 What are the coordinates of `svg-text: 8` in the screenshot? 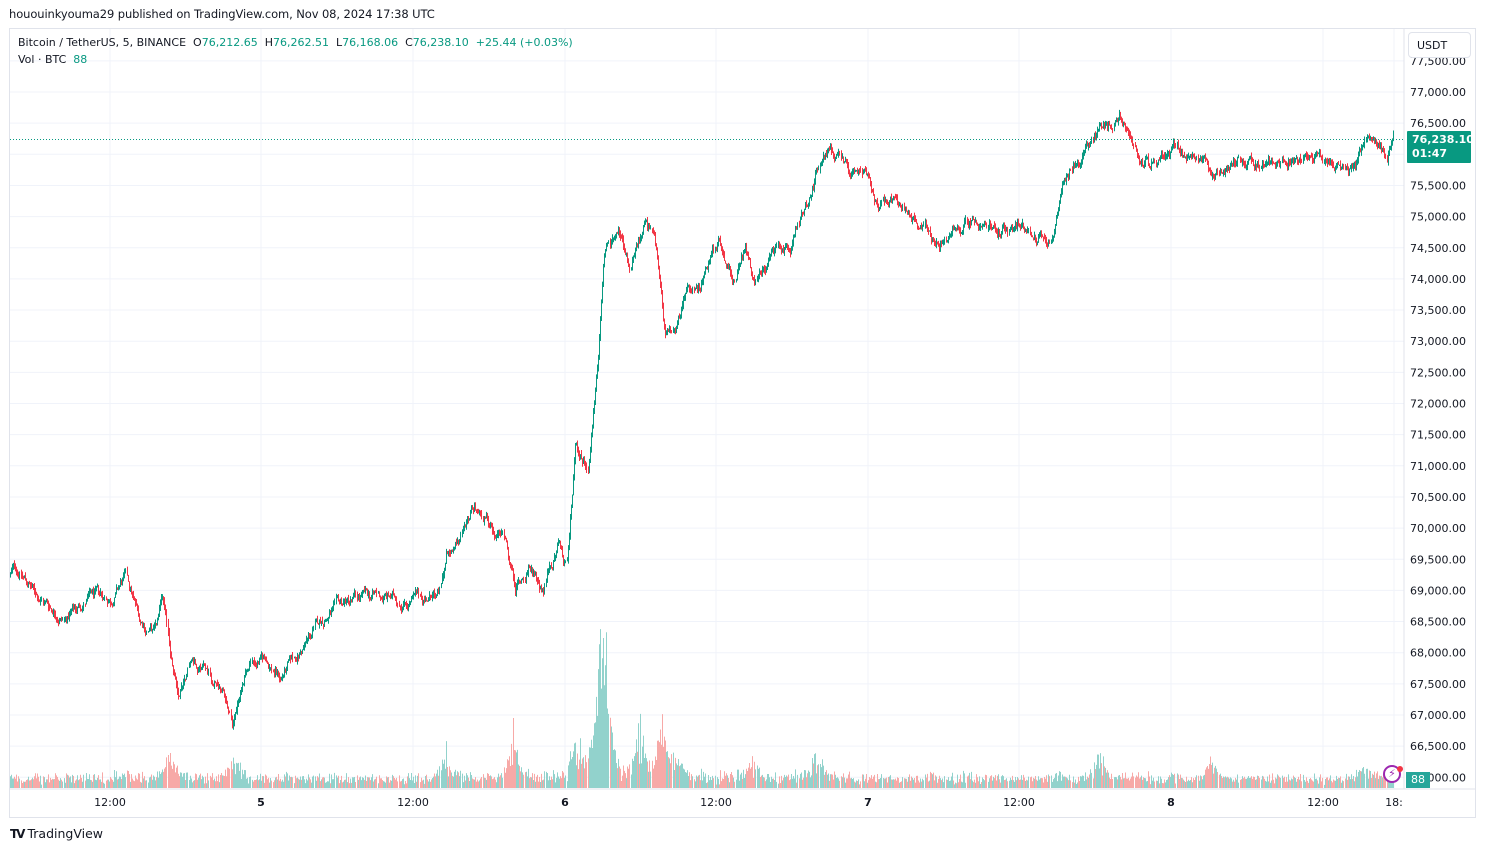 It's located at (1171, 802).